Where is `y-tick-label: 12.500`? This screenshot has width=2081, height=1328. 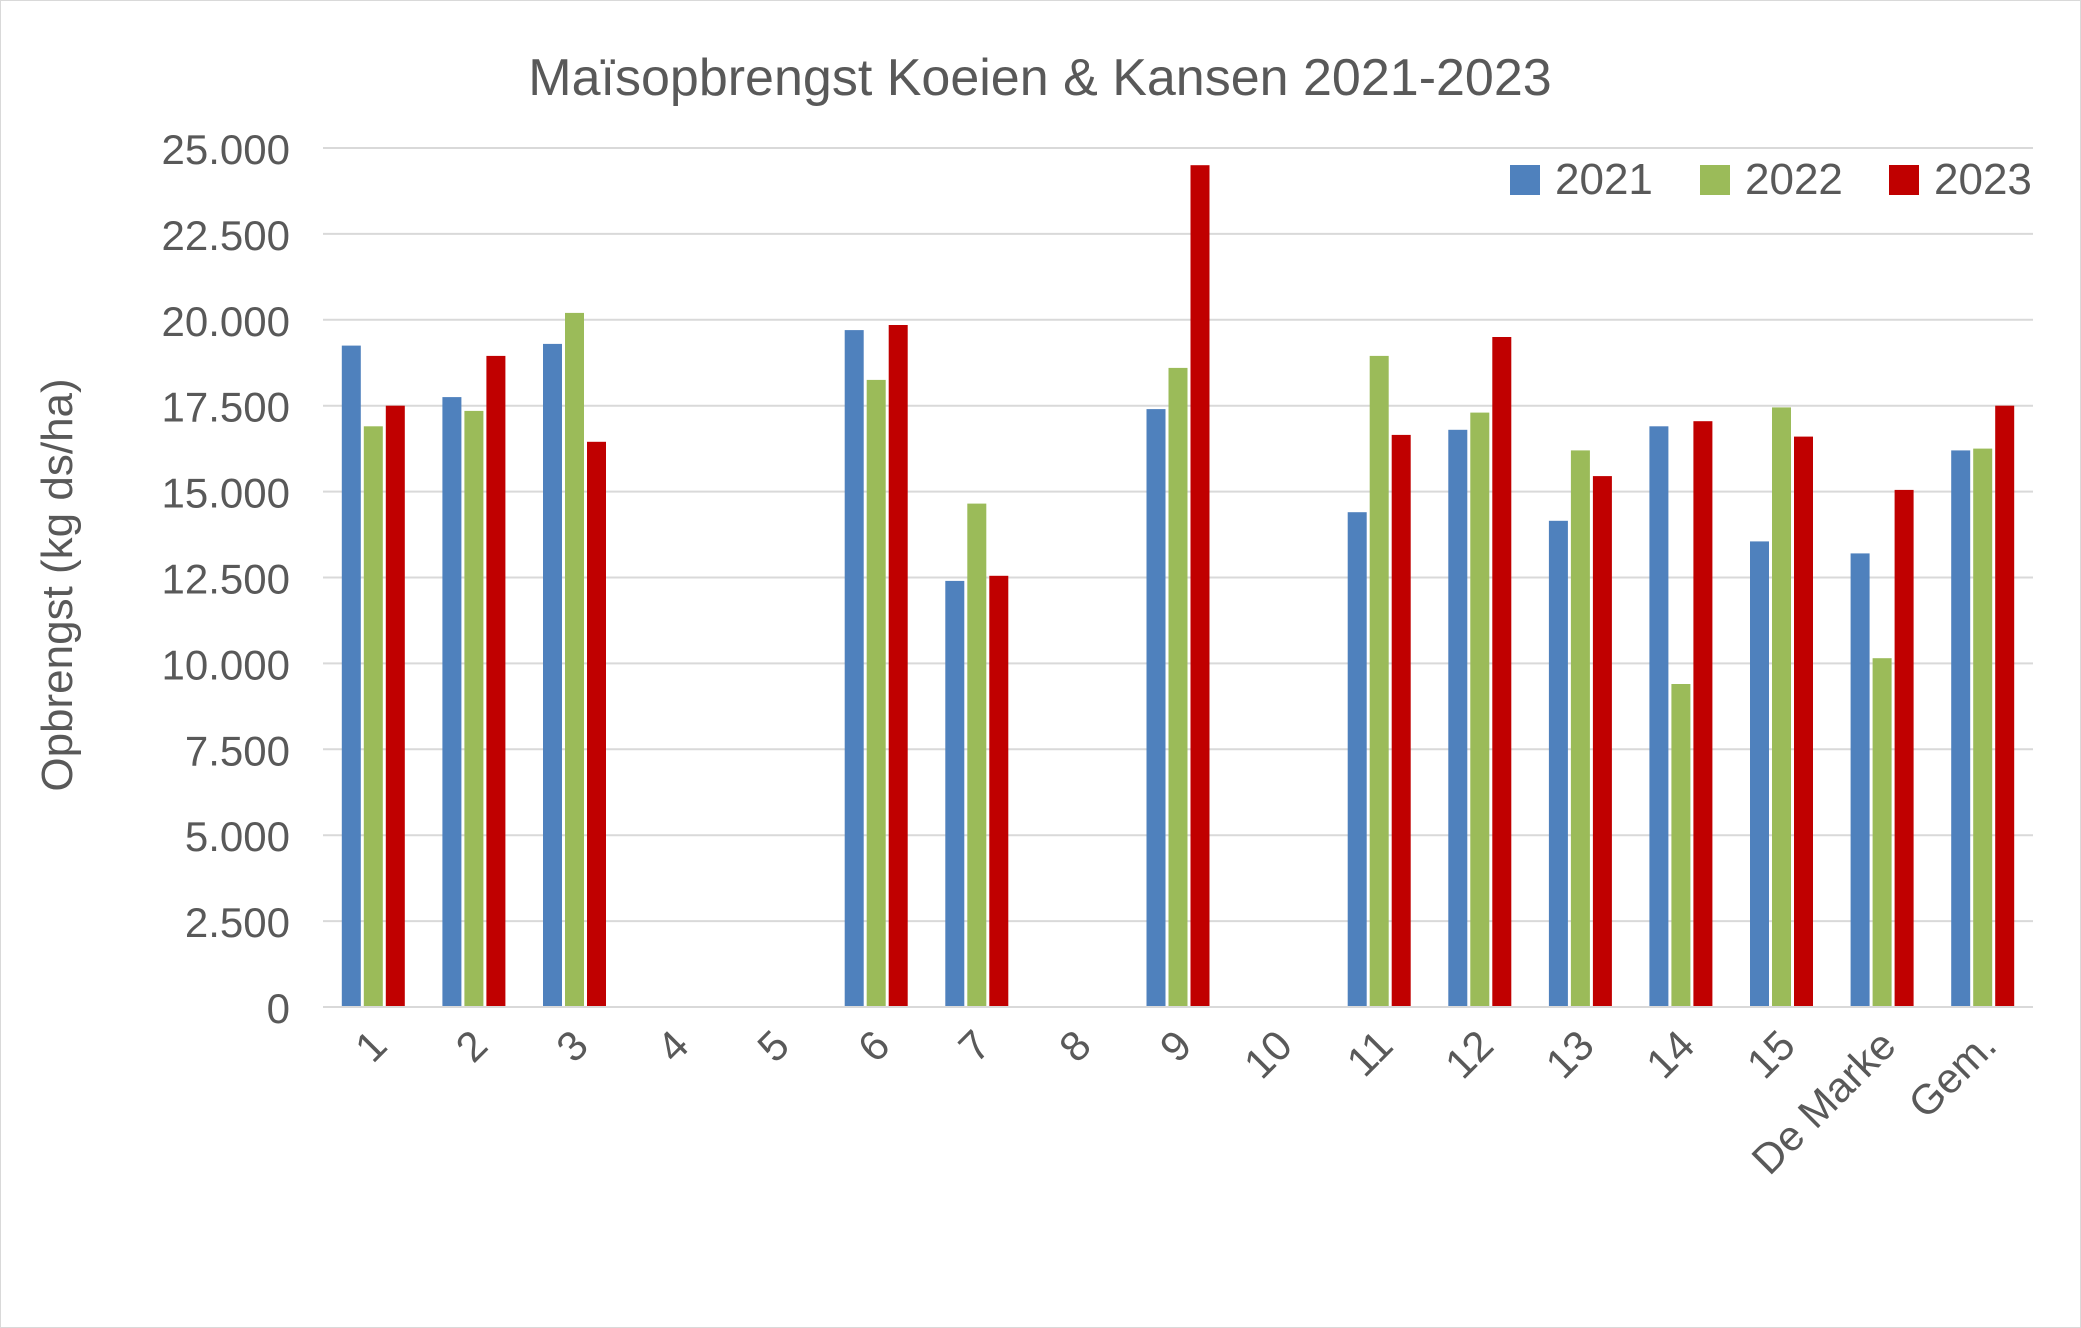 y-tick-label: 12.500 is located at coordinates (226, 579).